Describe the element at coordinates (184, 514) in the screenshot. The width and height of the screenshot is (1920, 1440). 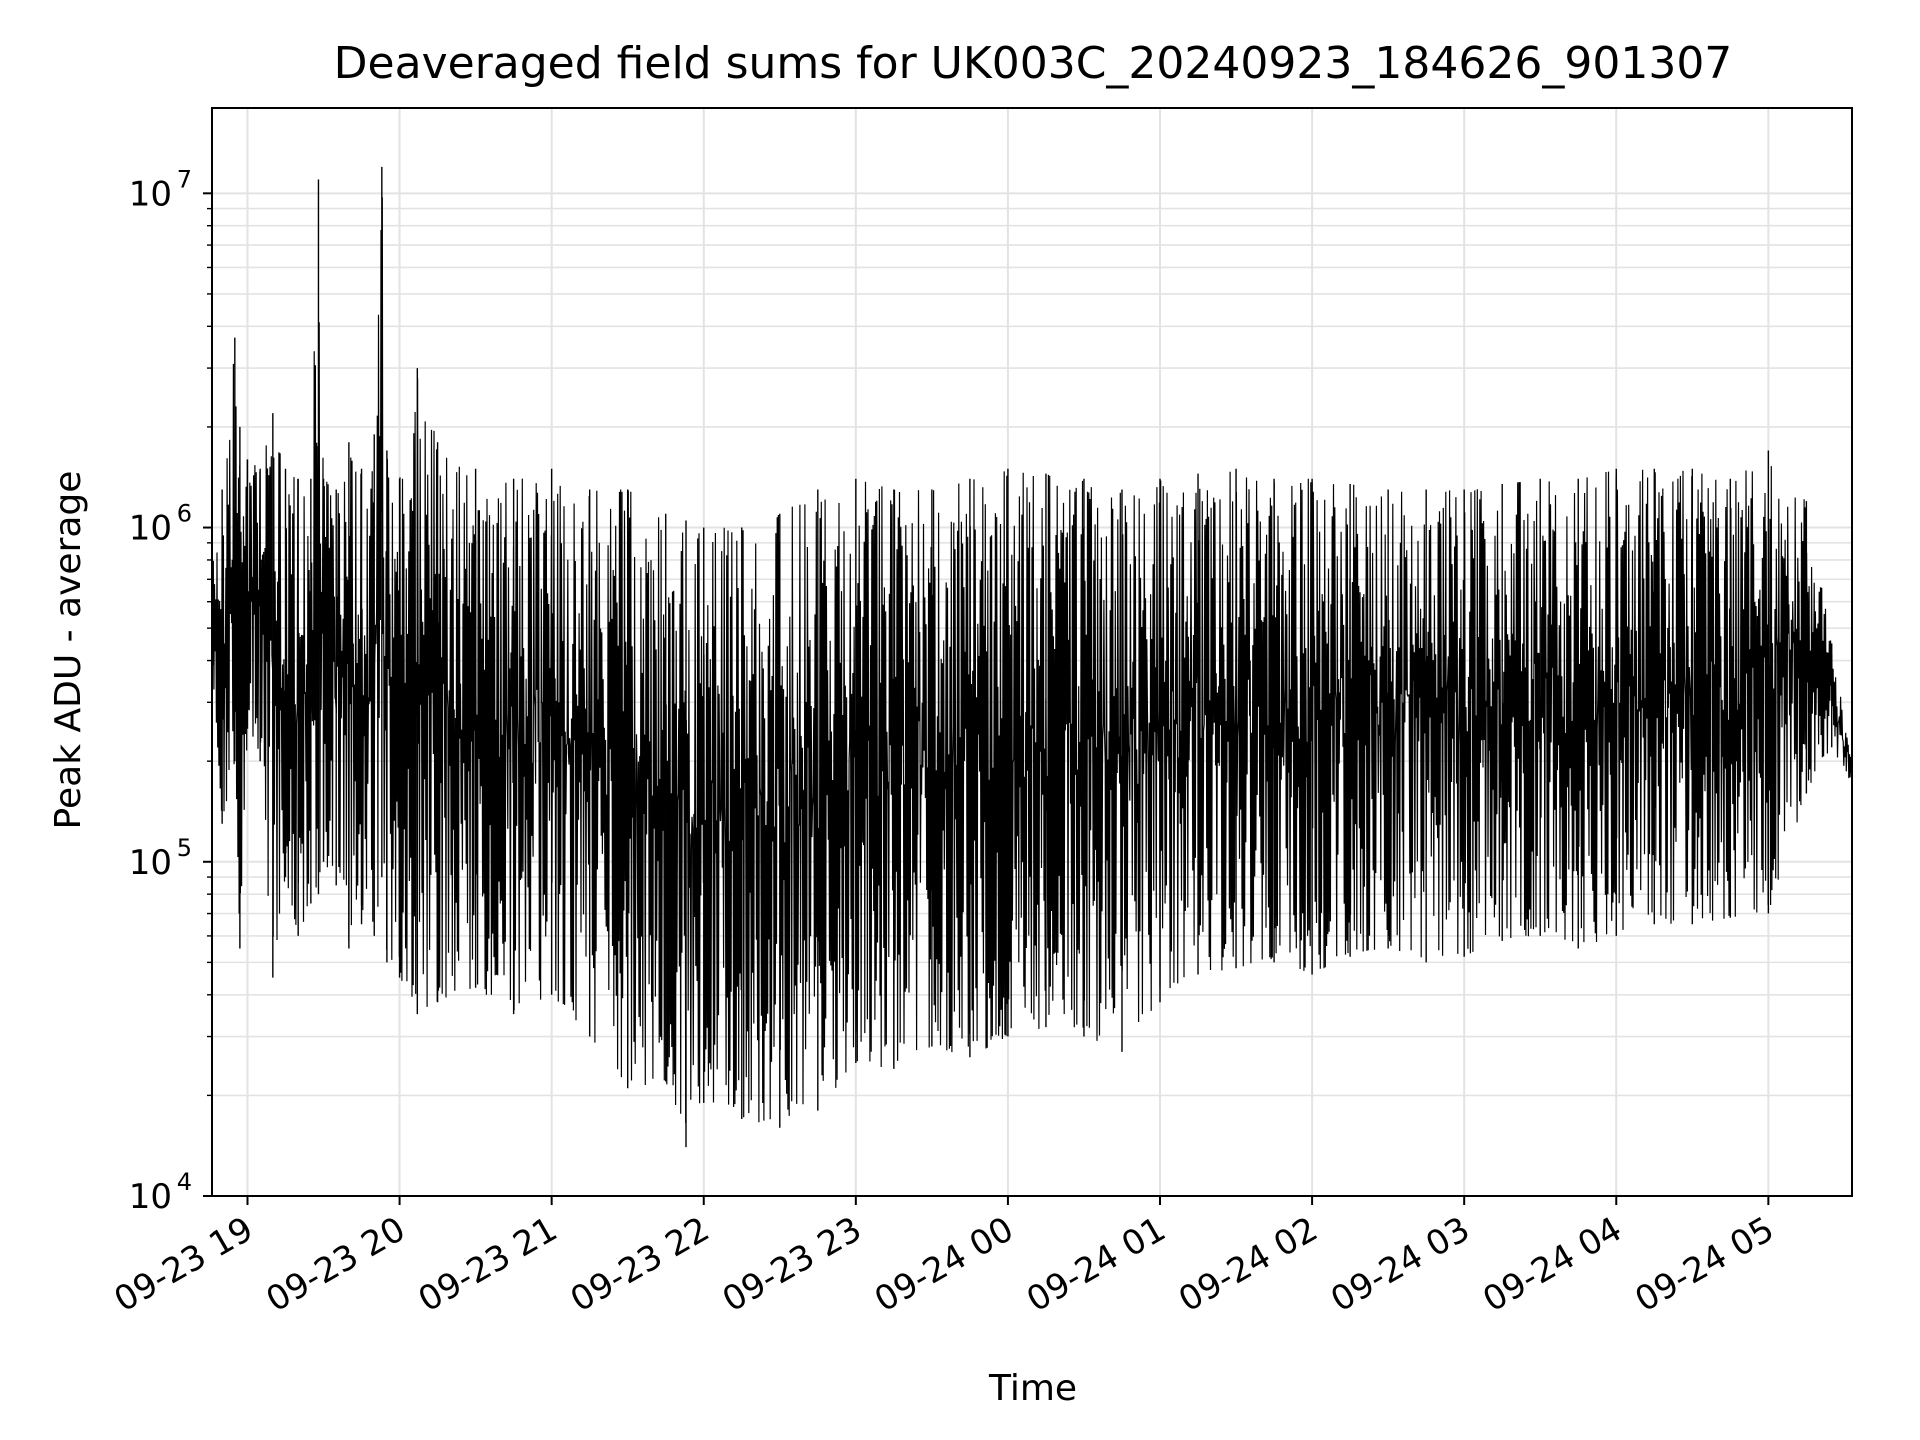
I see `y-tick-label-exponent: 6` at that location.